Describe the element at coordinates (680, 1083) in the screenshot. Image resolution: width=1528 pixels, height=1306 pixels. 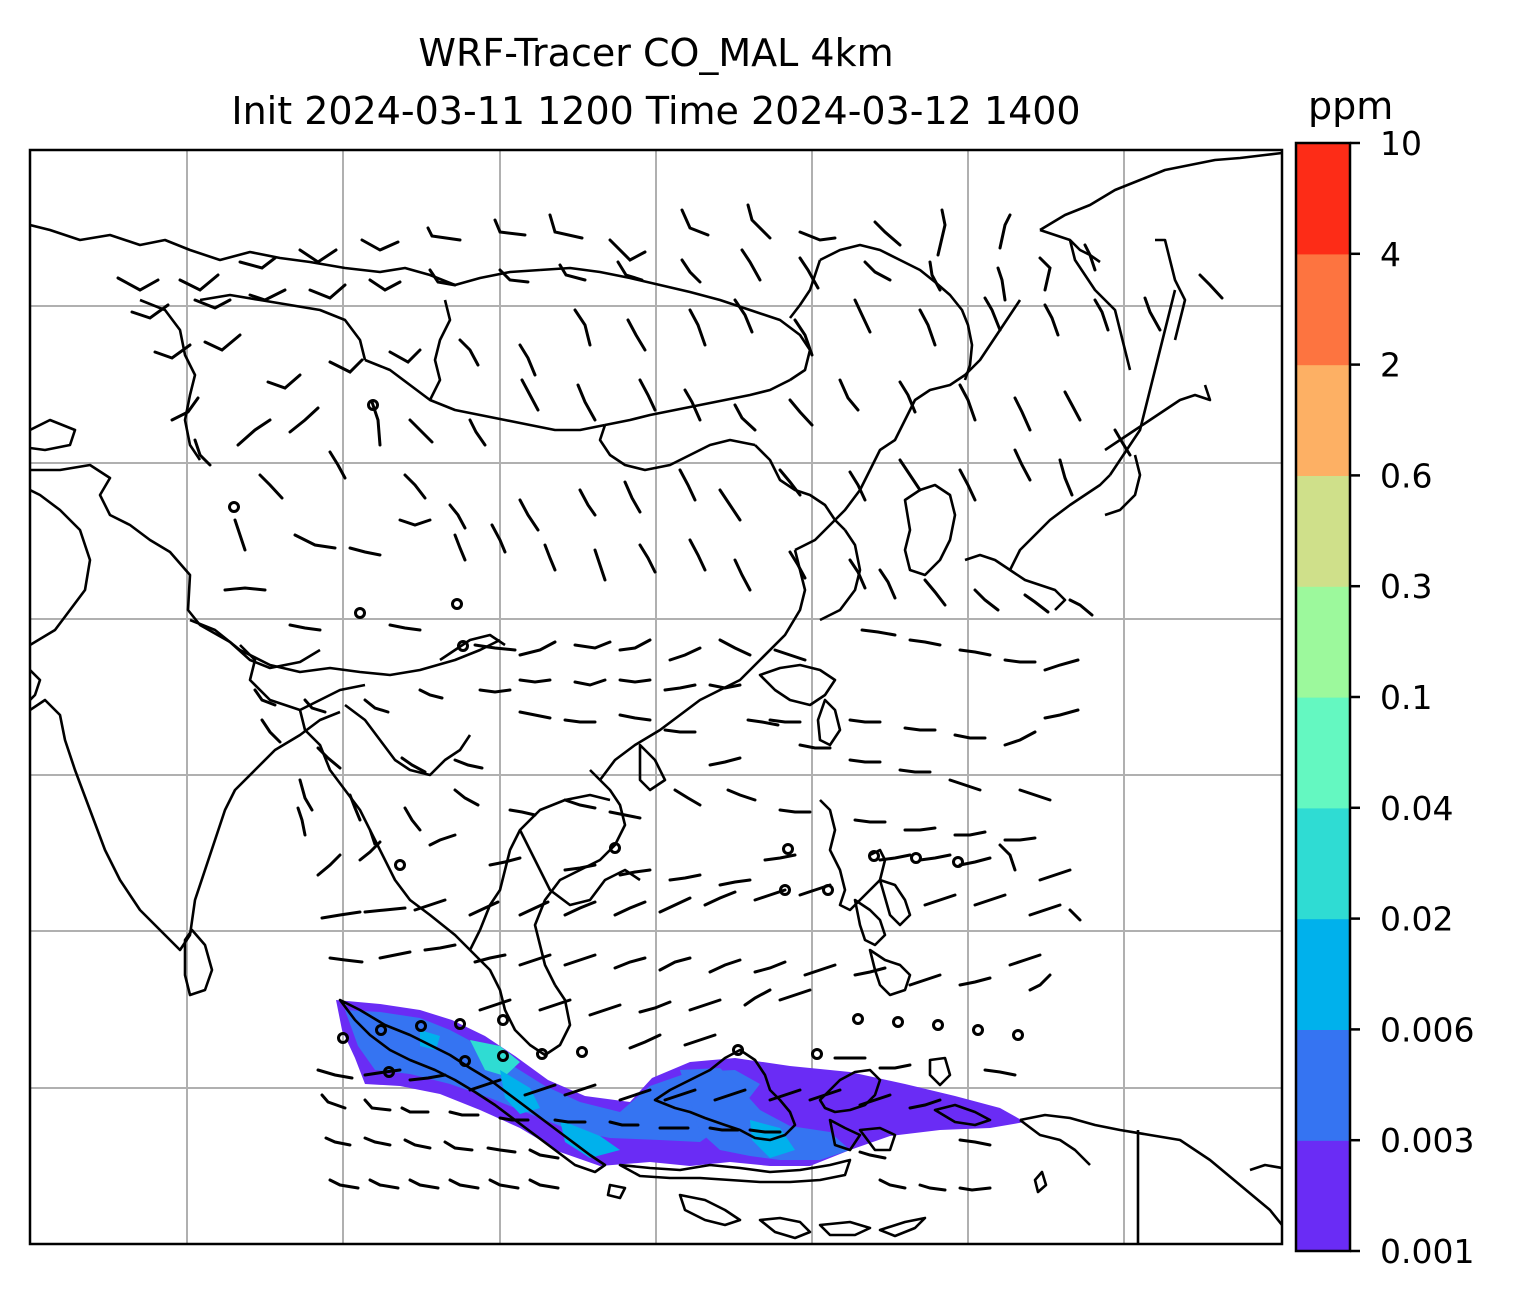
I see `tracer-concentration-field` at that location.